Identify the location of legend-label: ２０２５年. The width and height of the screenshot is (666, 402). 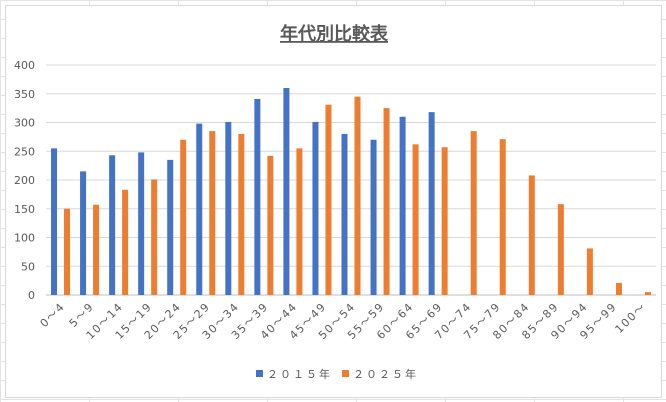
(385, 374).